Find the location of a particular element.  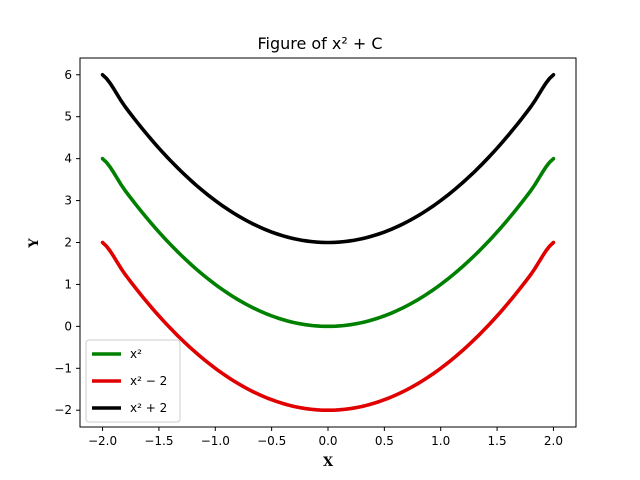

x-tick-label: −2.0 is located at coordinates (102, 441).